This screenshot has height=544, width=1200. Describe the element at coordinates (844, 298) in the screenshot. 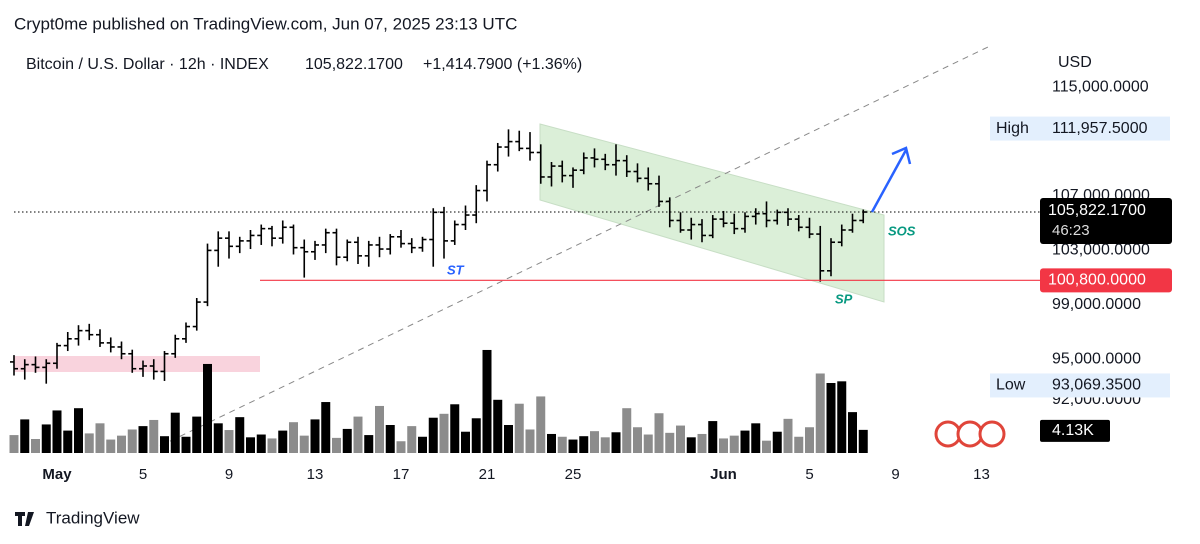

I see `annotation: SP` at that location.